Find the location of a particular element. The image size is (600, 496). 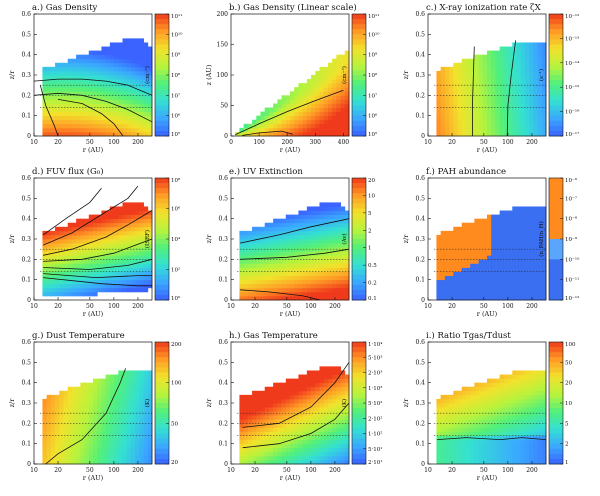

panel-title: c.) X-ray ionization rate ζX is located at coordinates (484, 7).